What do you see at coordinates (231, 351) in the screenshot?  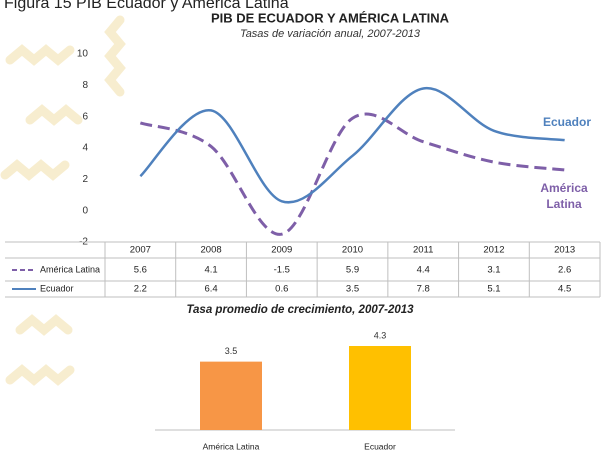 I see `value-label: 3.5` at bounding box center [231, 351].